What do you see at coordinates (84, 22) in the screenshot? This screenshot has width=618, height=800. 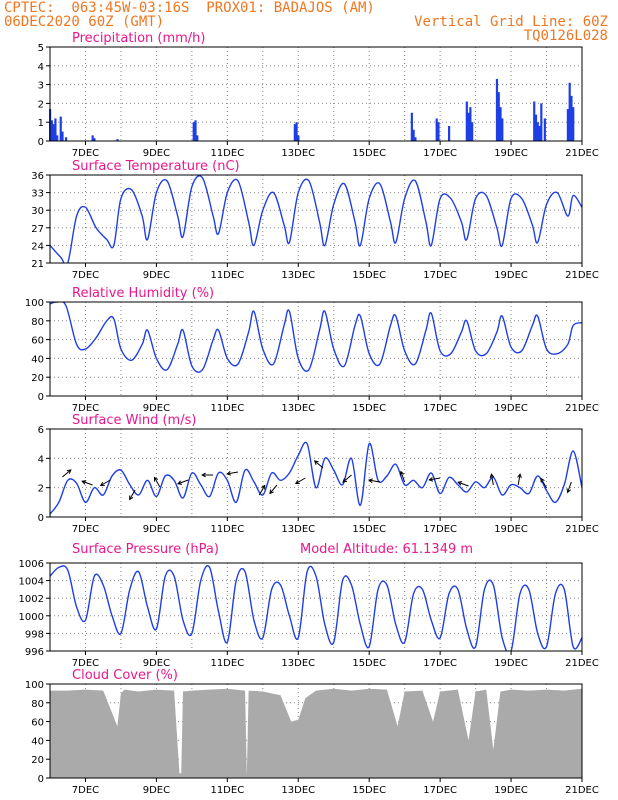 I see `header-date: 06DEC2020 60Z (GMT)` at bounding box center [84, 22].